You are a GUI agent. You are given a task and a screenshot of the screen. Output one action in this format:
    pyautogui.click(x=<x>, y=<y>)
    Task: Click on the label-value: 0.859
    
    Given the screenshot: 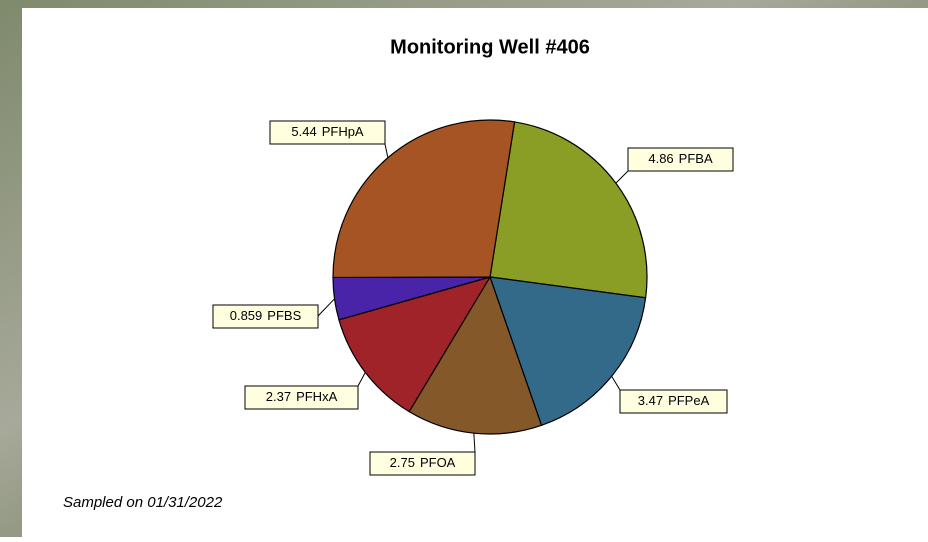 What is the action you would take?
    pyautogui.click(x=246, y=315)
    